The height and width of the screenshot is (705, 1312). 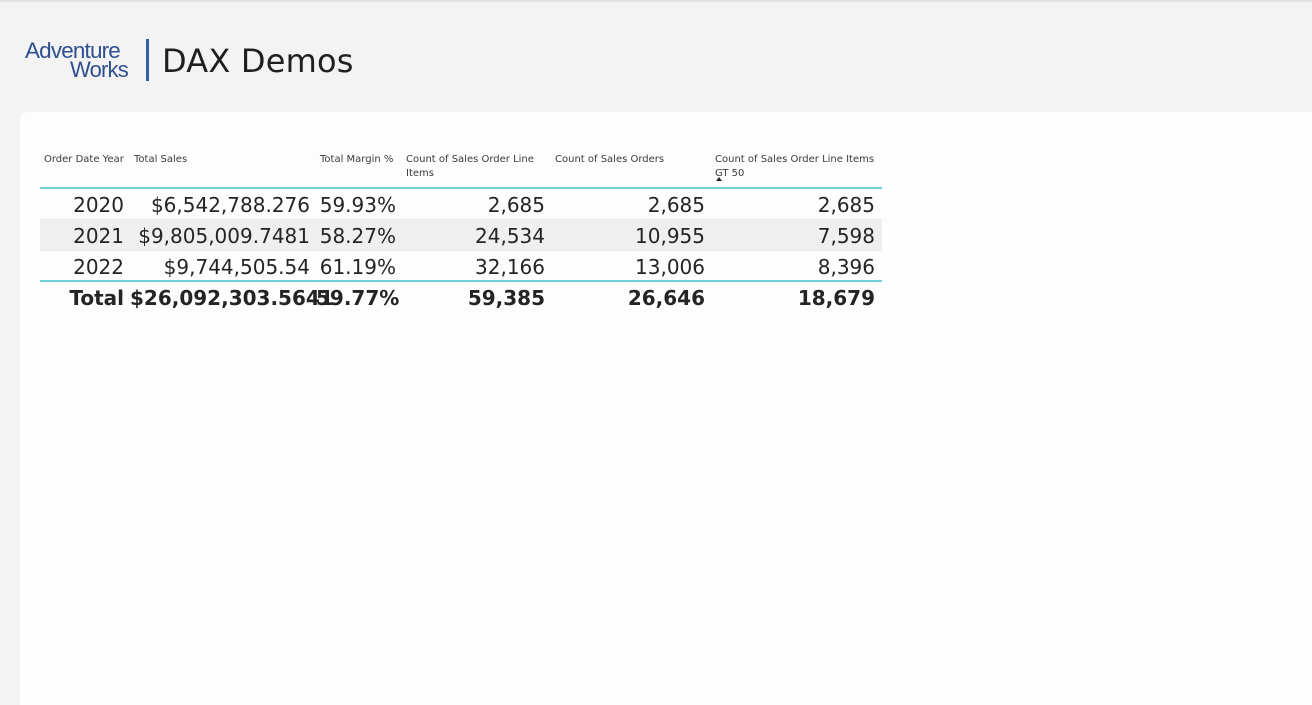 What do you see at coordinates (846, 267) in the screenshot?
I see `cell-line-items-gt50: 8,396` at bounding box center [846, 267].